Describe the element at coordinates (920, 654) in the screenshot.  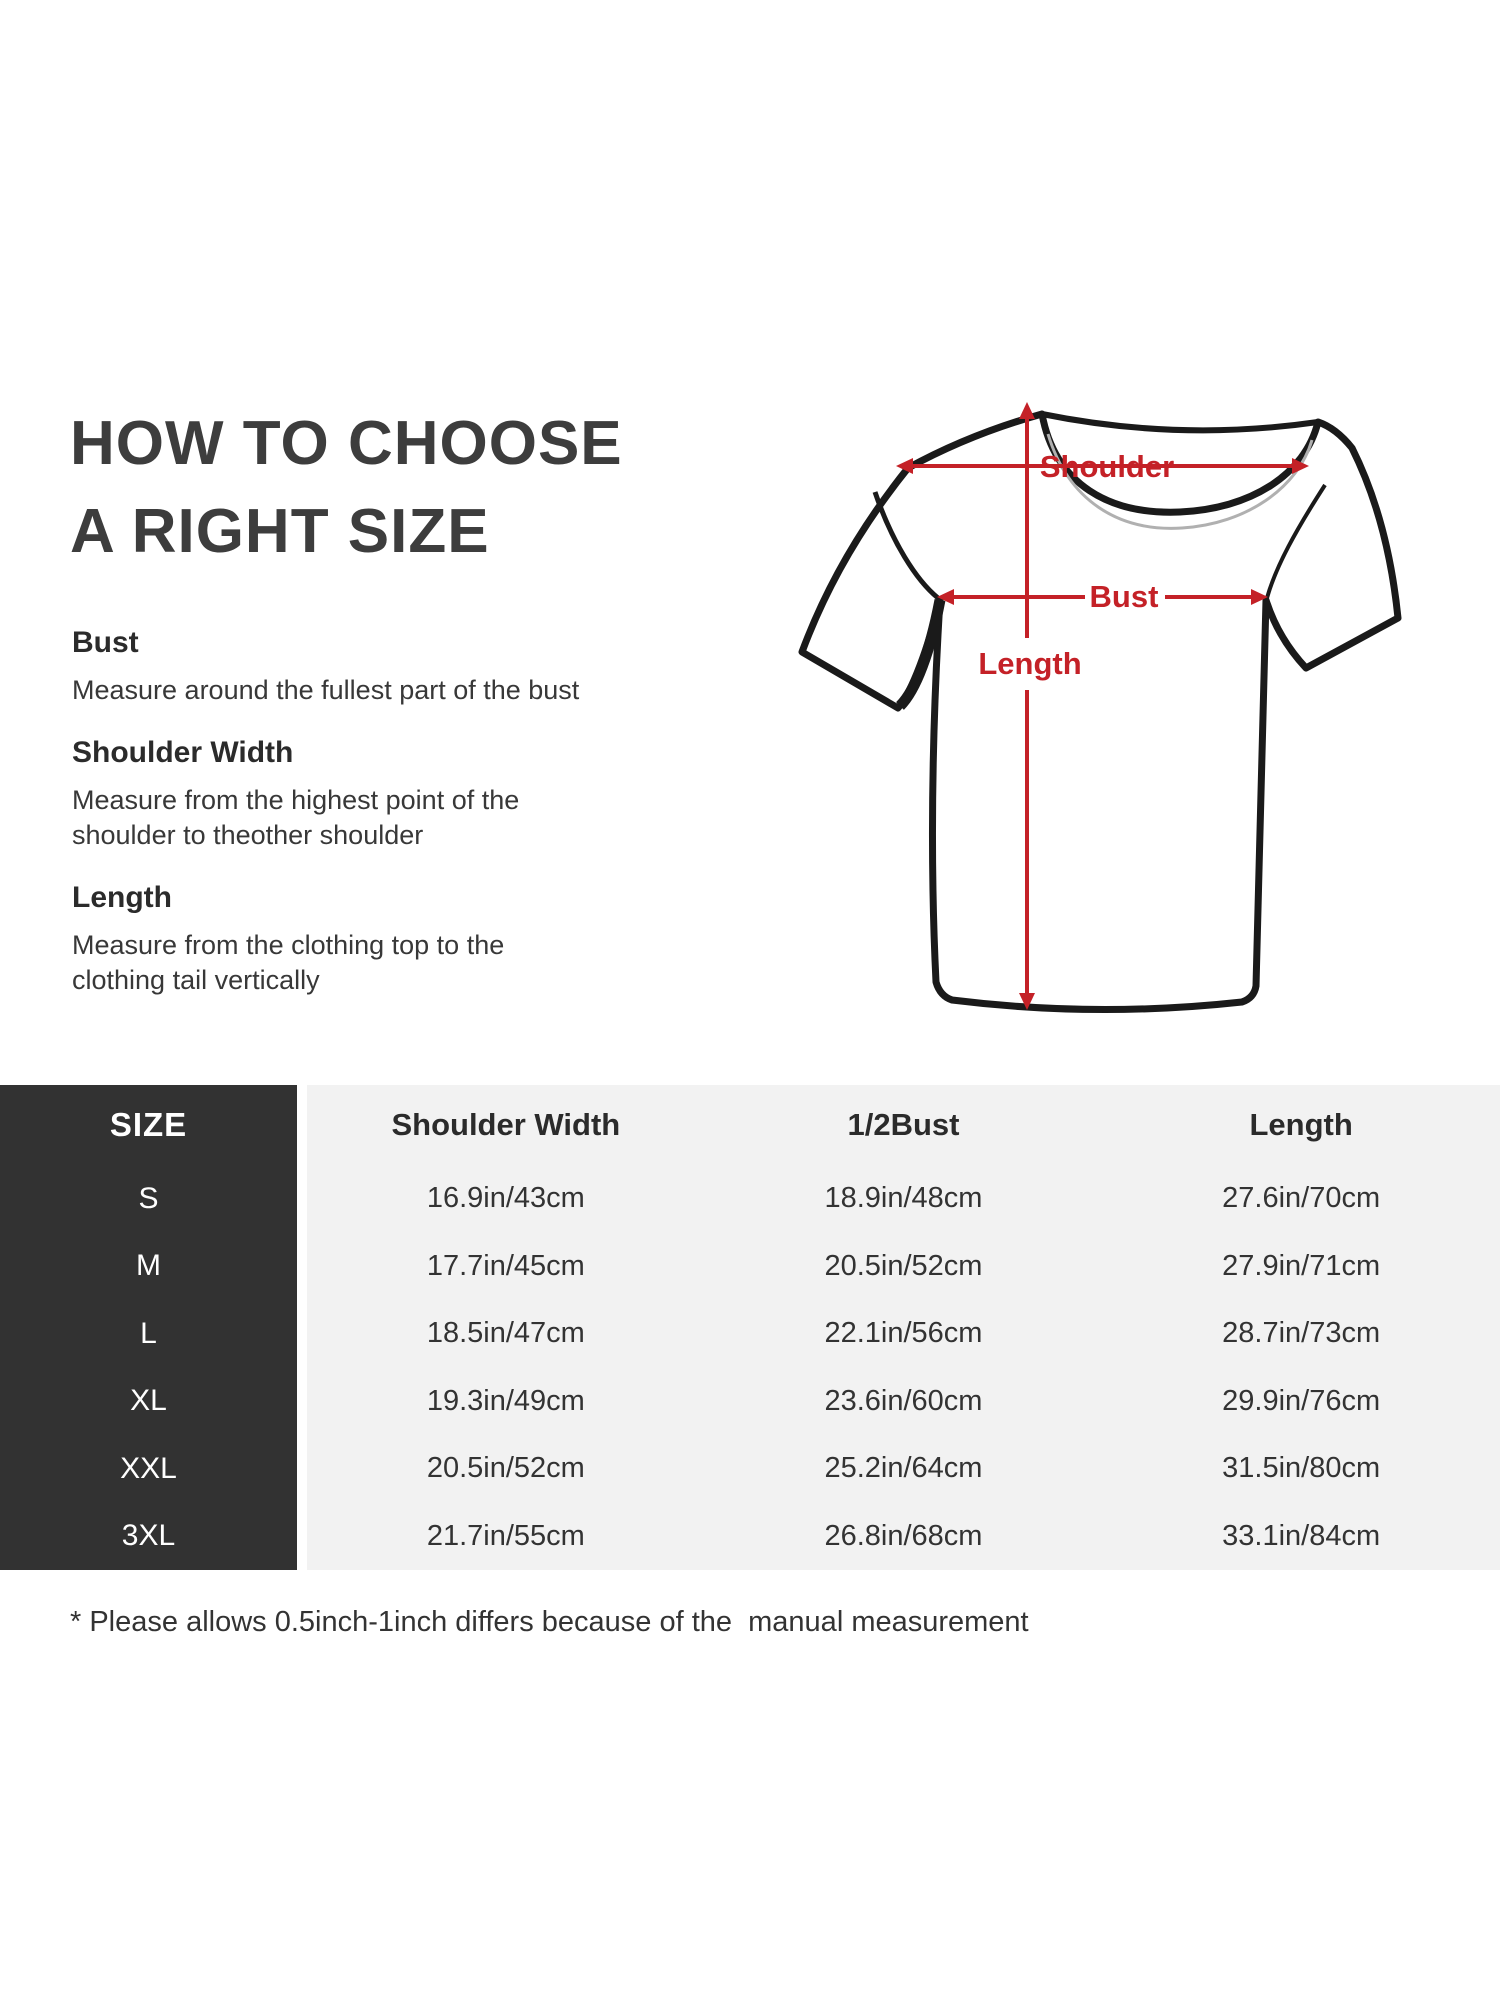
I see `left-armpit-fold` at that location.